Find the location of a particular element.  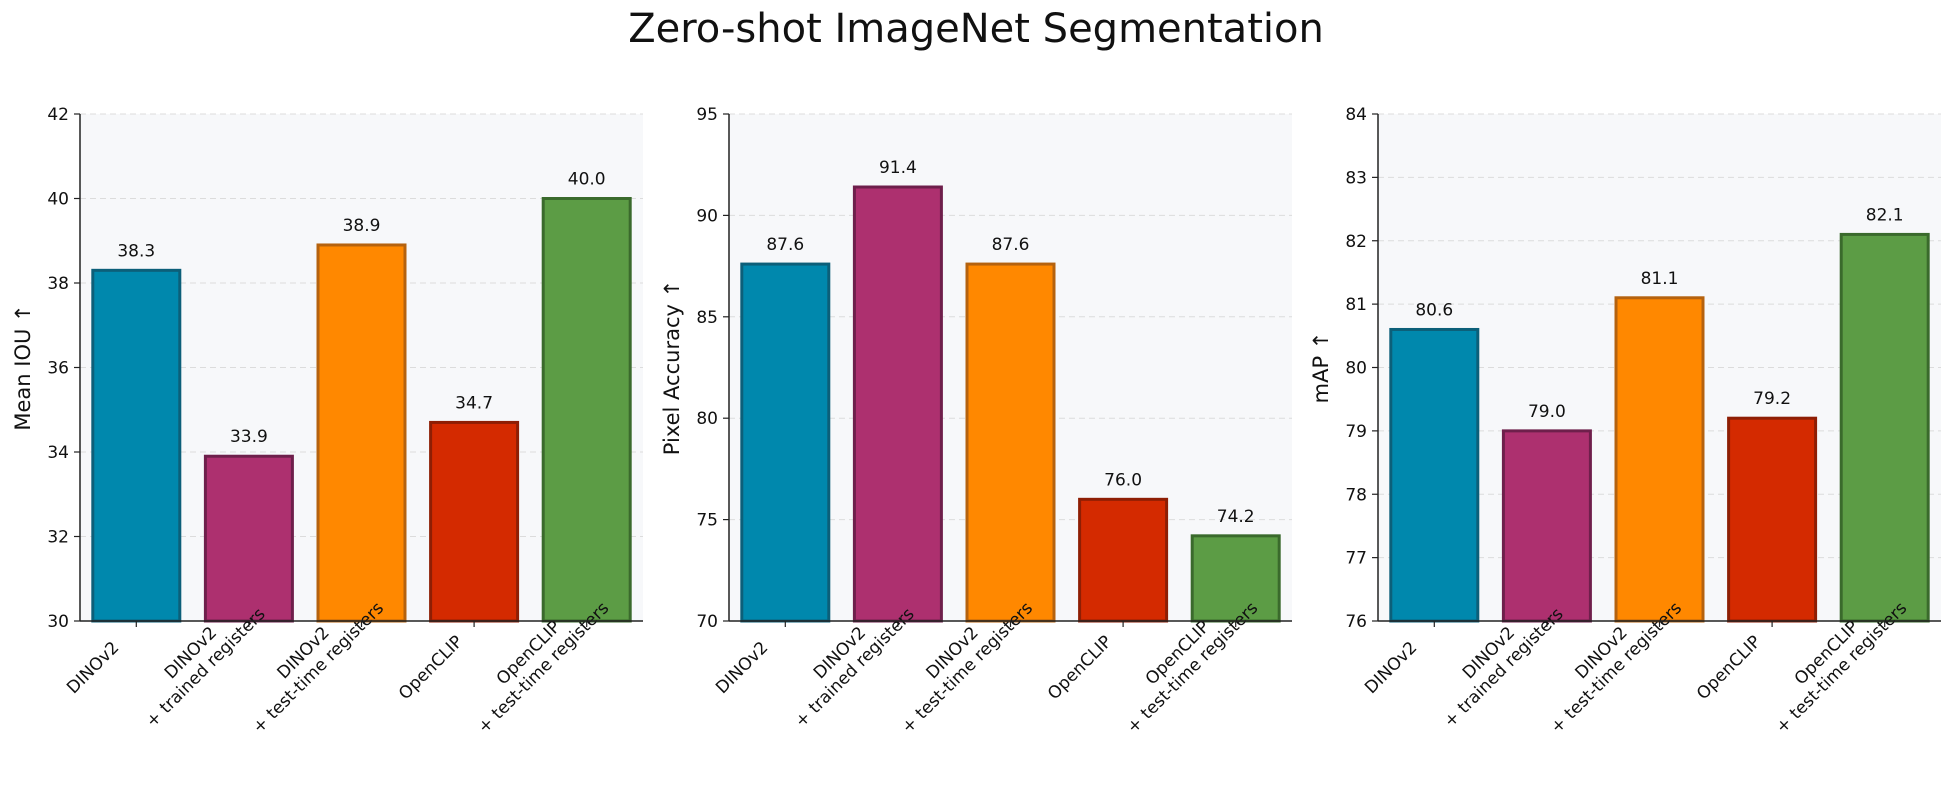

data-label: 82.1 is located at coordinates (1885, 215).